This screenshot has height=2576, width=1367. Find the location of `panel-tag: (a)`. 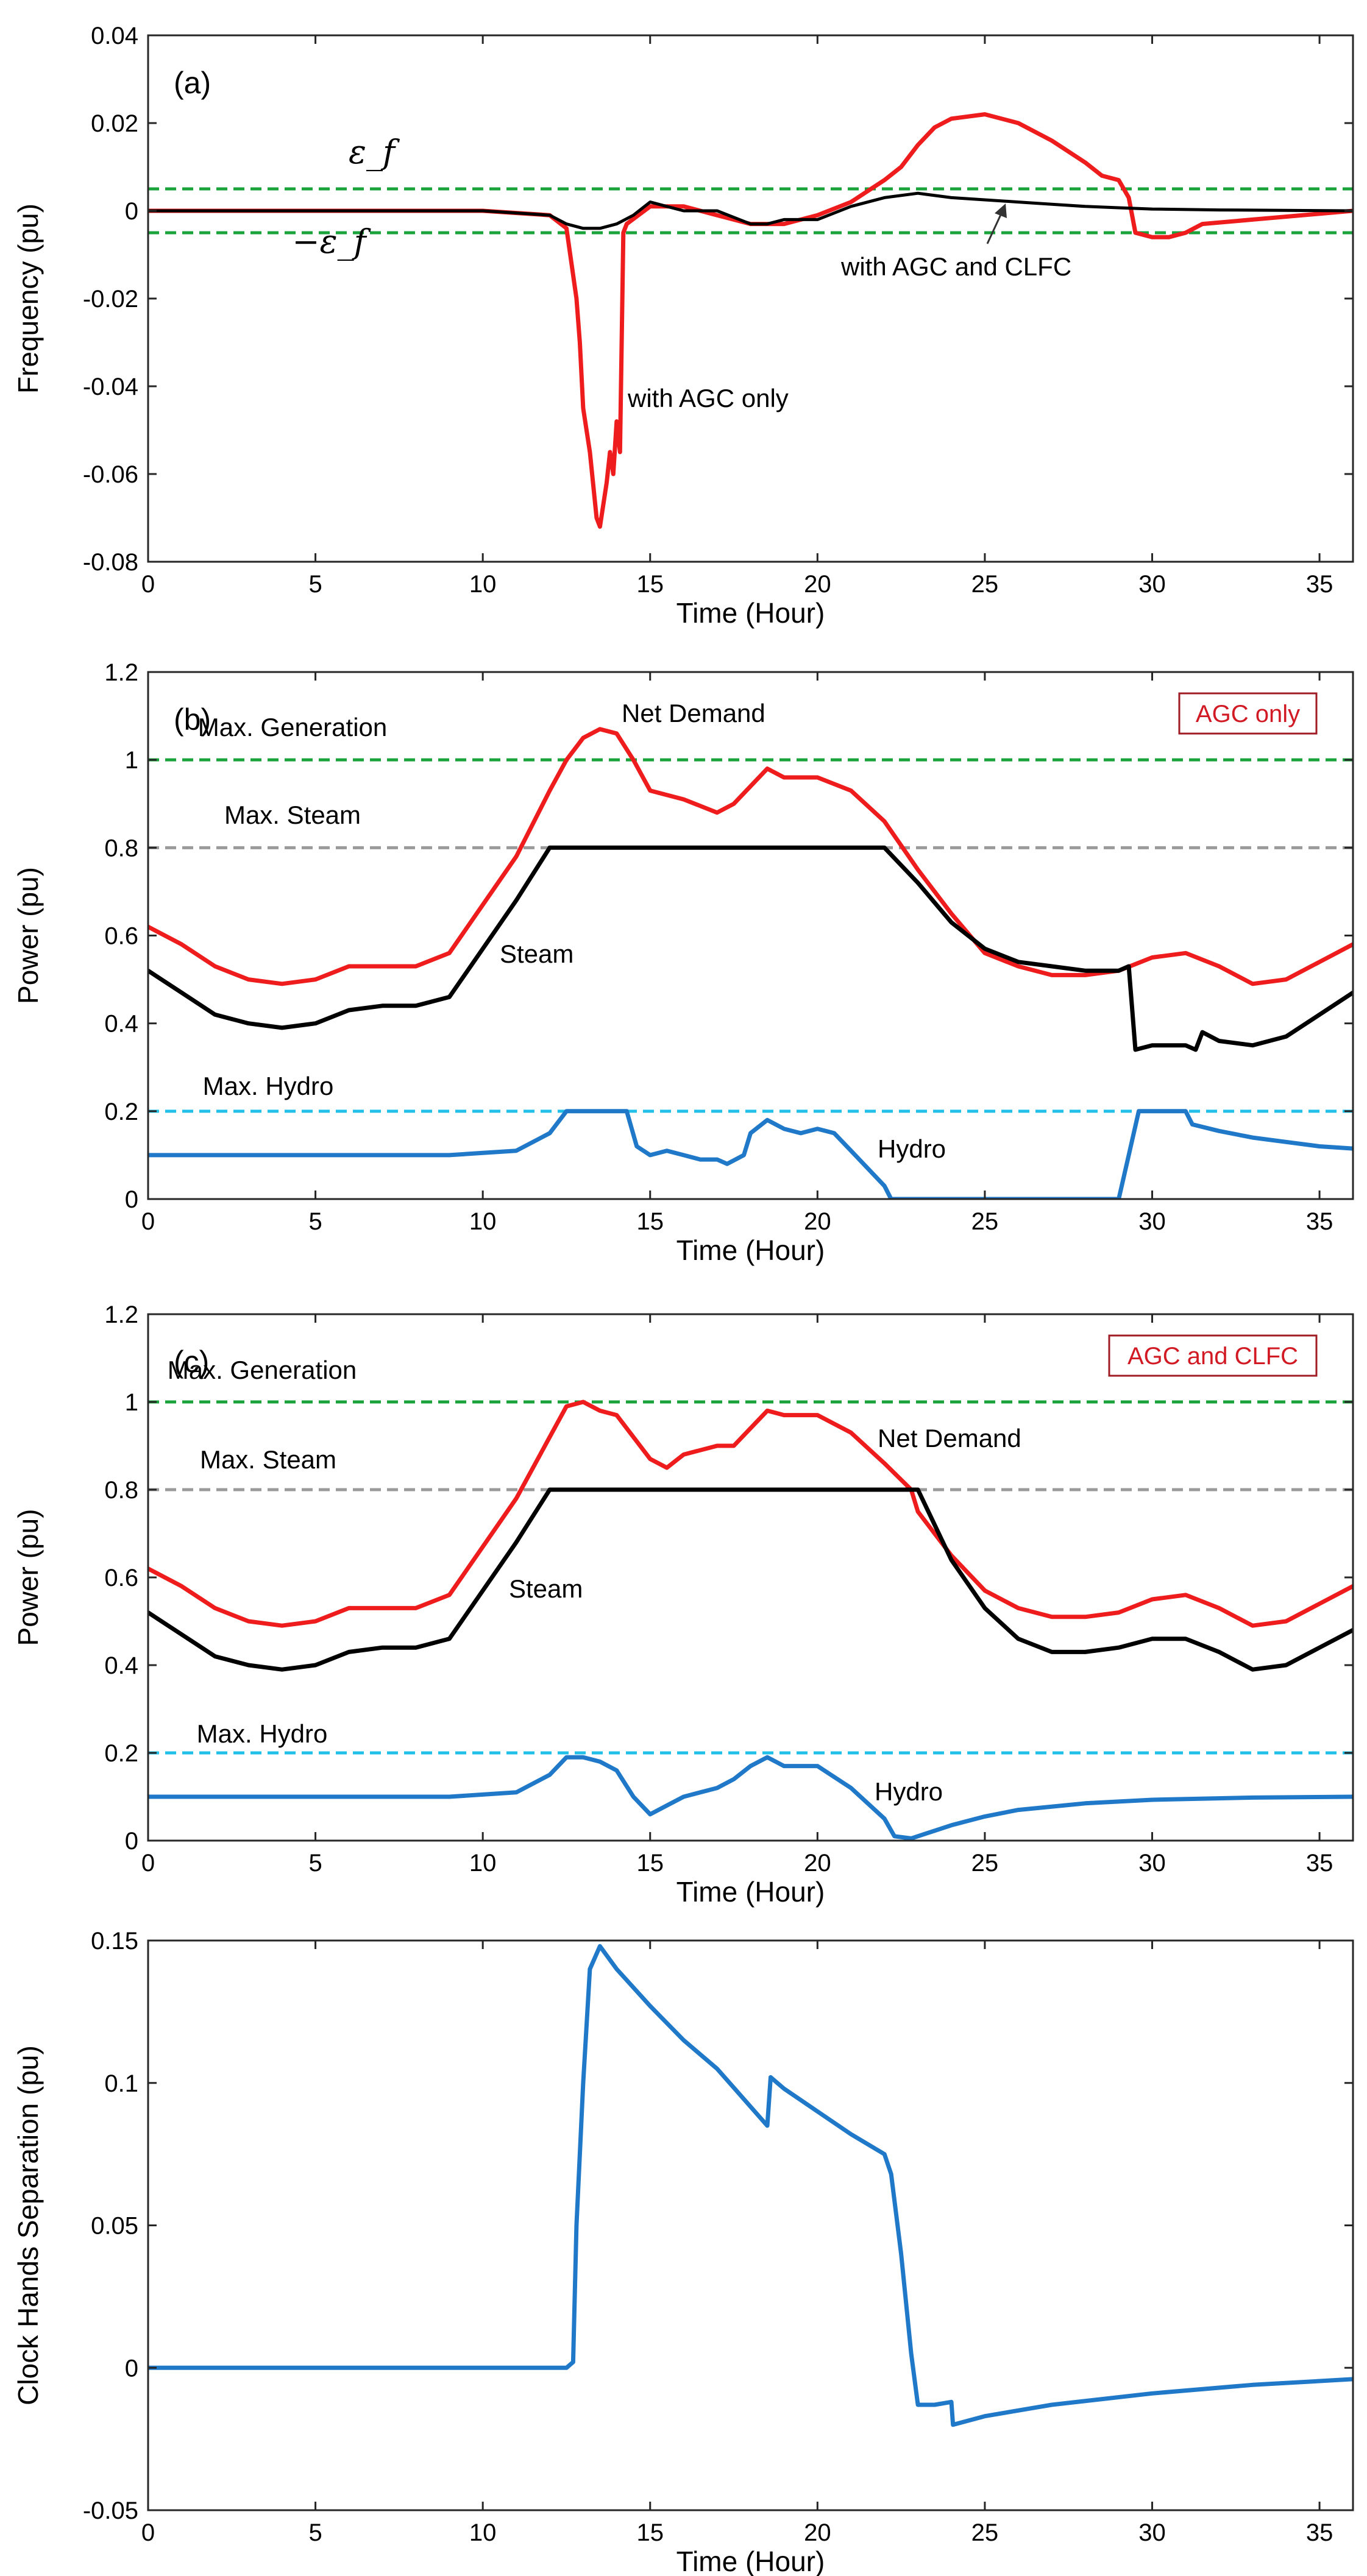

panel-tag: (a) is located at coordinates (192, 83).